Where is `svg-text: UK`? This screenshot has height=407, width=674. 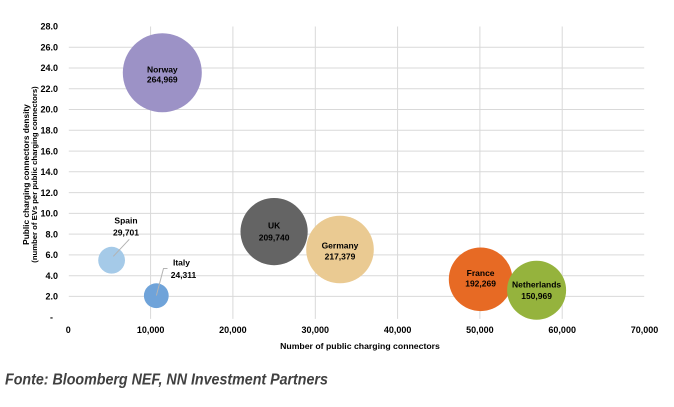 svg-text: UK is located at coordinates (274, 225).